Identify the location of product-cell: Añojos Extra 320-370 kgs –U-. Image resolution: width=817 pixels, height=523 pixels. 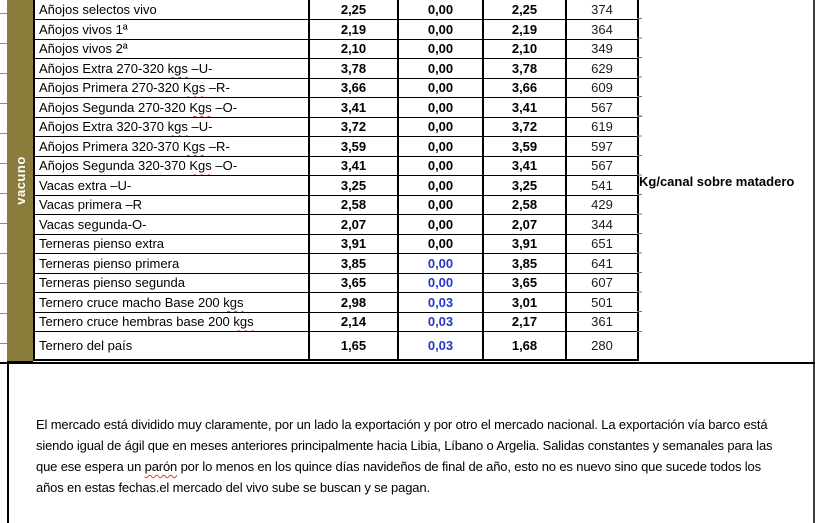
(171, 126).